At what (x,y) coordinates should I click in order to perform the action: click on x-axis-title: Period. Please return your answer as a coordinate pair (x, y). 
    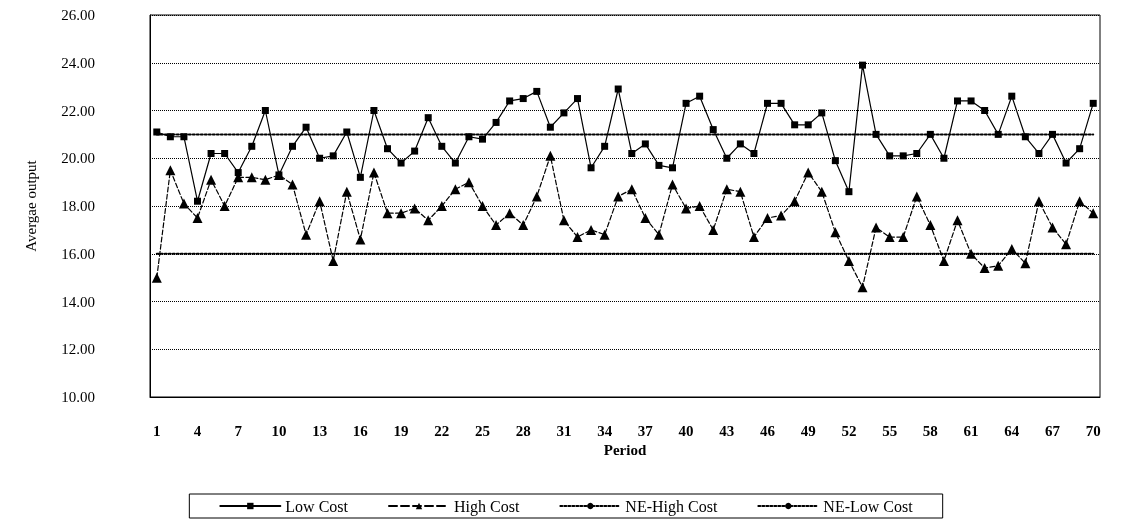
    Looking at the image, I should click on (625, 450).